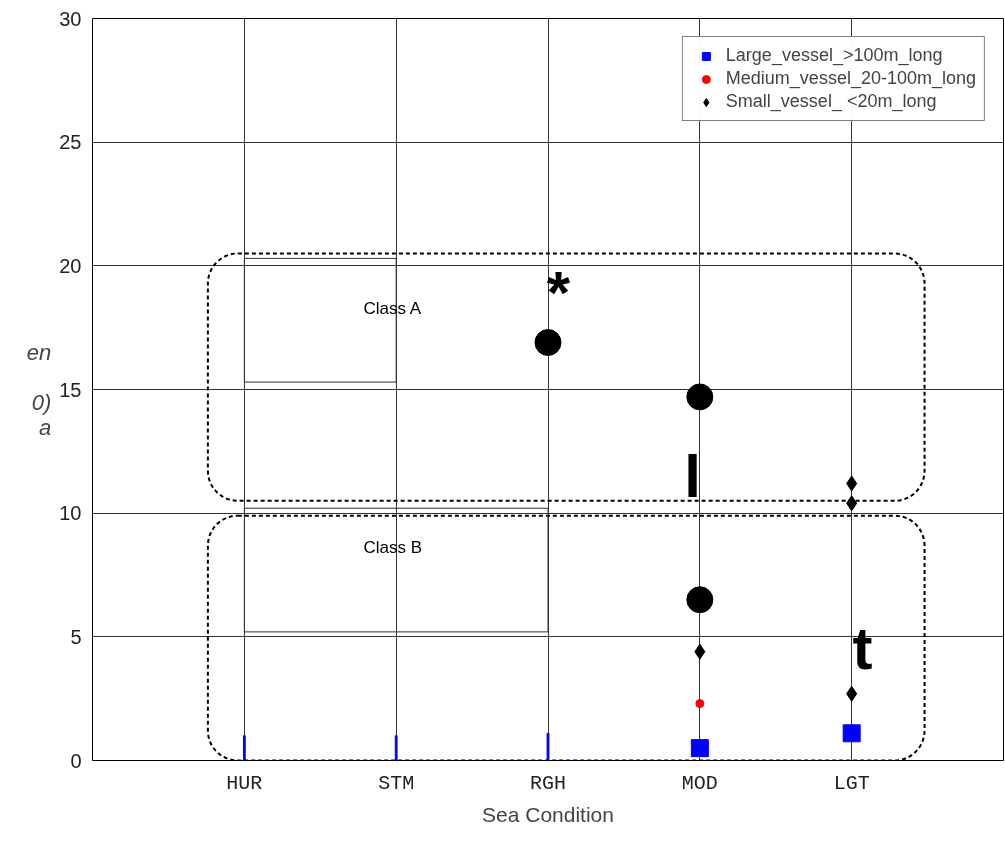  I want to click on annotation: l, so click(692, 476).